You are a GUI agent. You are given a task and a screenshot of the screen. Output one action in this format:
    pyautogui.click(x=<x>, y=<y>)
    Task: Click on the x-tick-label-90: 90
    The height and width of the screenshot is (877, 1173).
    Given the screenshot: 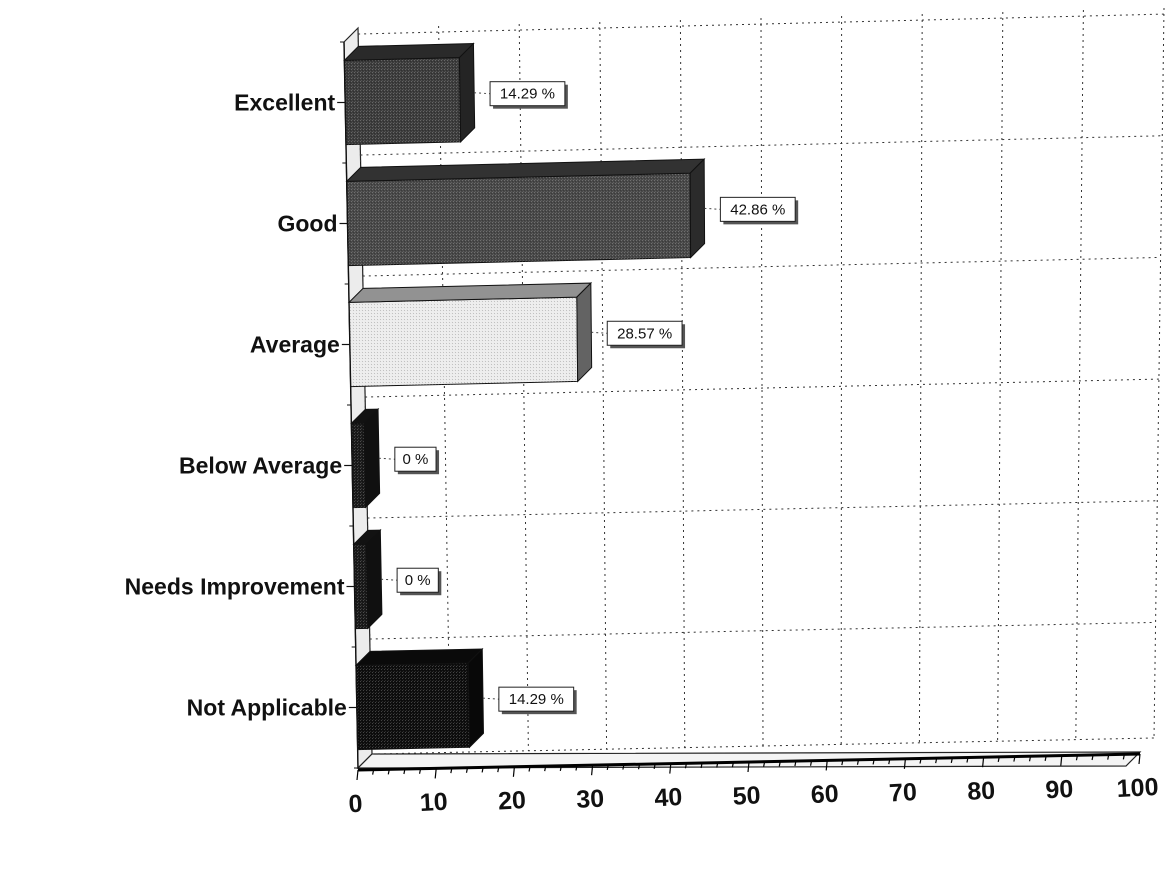 What is the action you would take?
    pyautogui.click(x=1059, y=789)
    